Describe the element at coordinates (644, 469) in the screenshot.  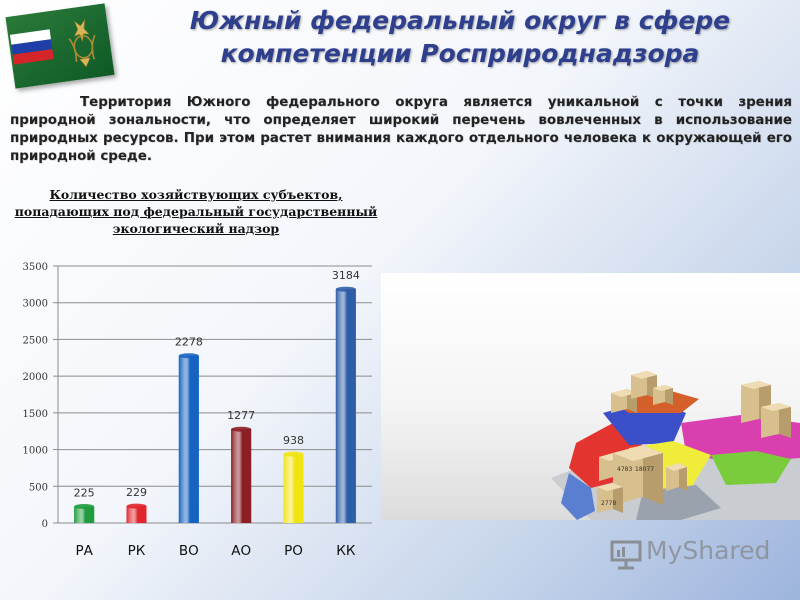
I see `map-box-label-2: 18077` at that location.